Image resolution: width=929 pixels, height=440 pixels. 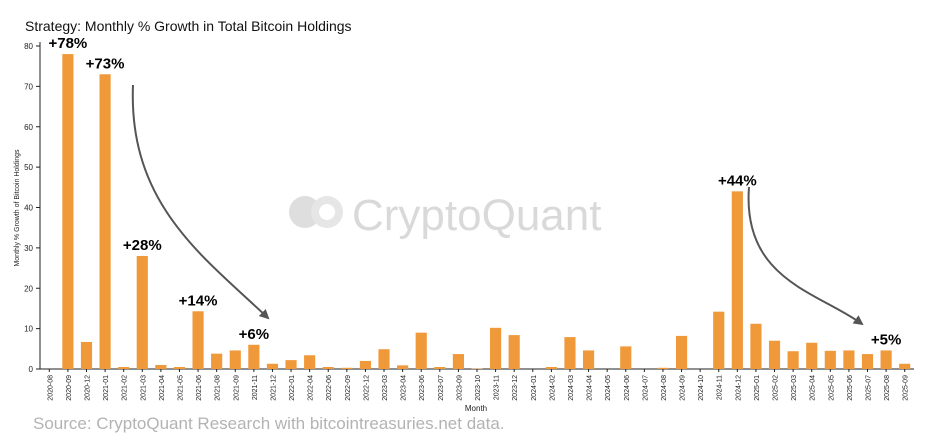 What do you see at coordinates (813, 388) in the screenshot?
I see `x-tick-label: 2025-04` at bounding box center [813, 388].